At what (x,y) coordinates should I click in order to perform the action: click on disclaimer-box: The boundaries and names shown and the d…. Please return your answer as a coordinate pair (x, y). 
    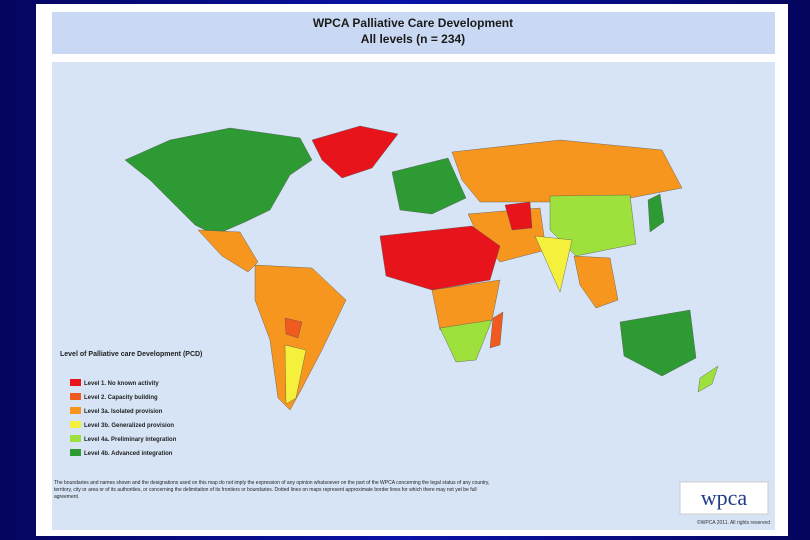
    Looking at the image, I should click on (272, 490).